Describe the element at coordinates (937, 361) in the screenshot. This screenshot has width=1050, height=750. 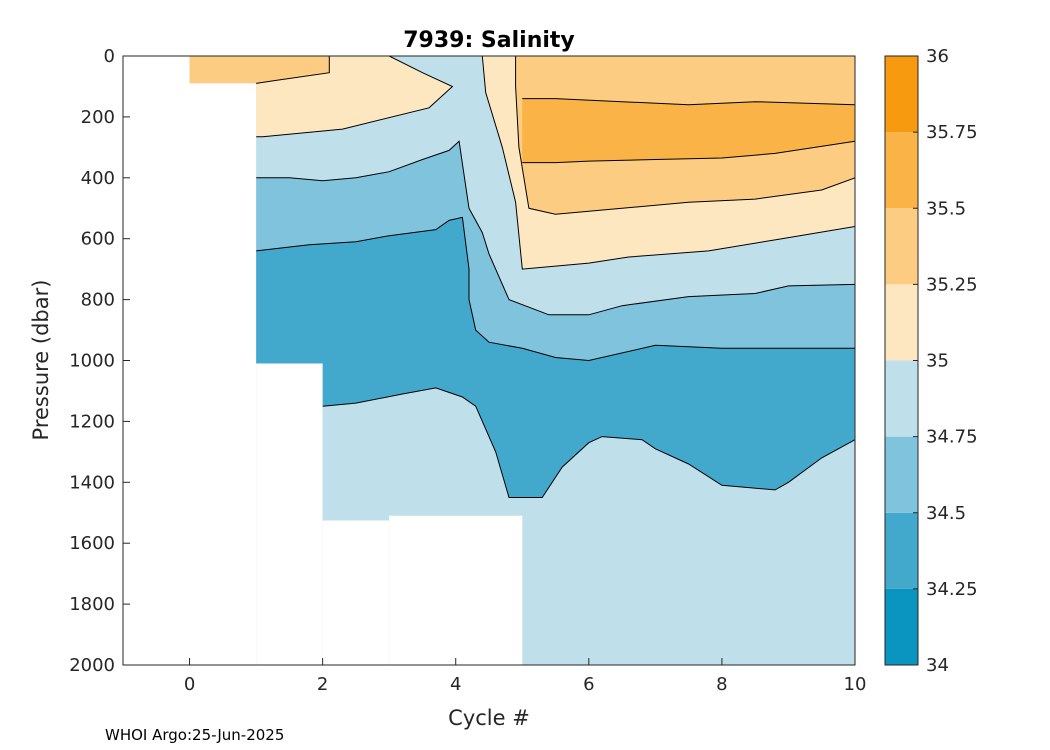
I see `colorbar-tick-label: 35` at that location.